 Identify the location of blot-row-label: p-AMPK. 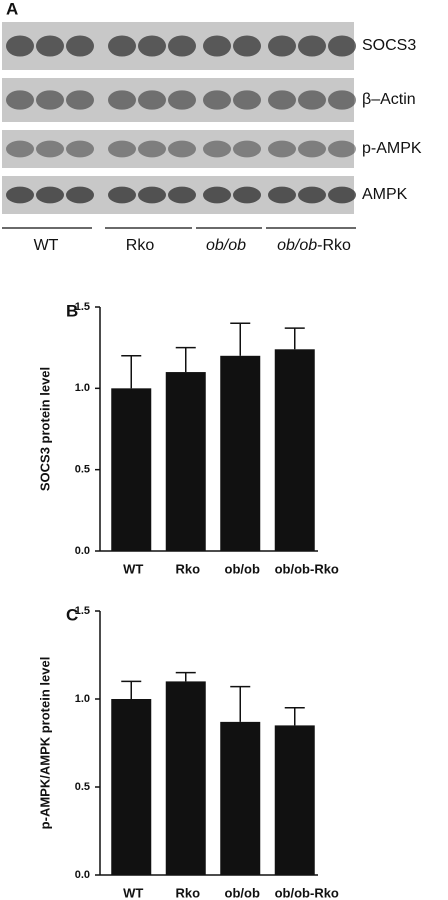
(392, 148).